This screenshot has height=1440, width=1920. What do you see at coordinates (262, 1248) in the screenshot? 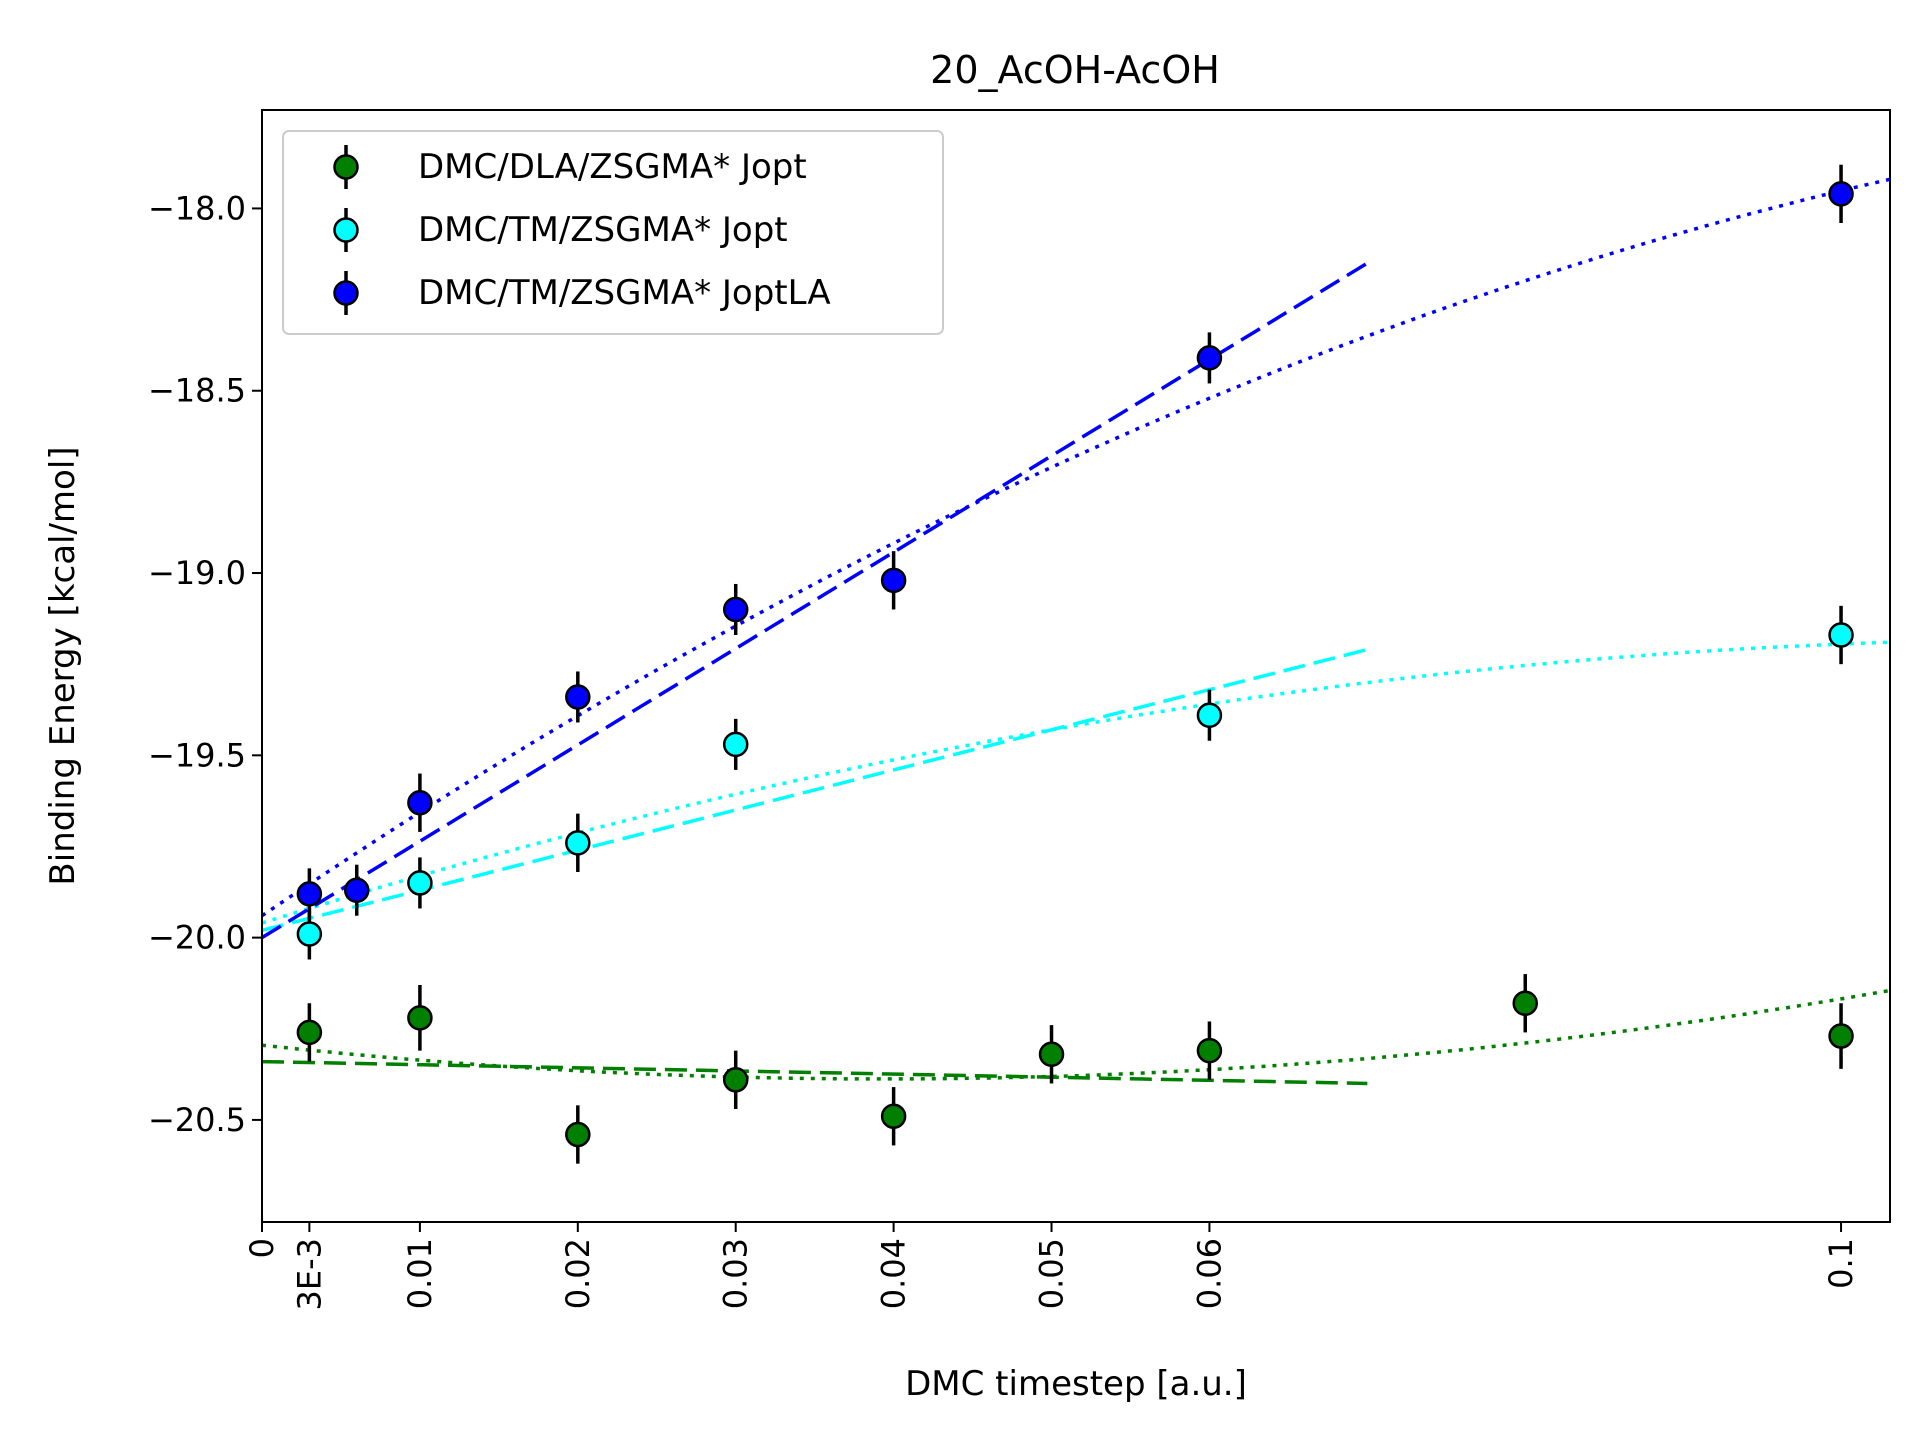
I see `x-tick-label: 0` at bounding box center [262, 1248].